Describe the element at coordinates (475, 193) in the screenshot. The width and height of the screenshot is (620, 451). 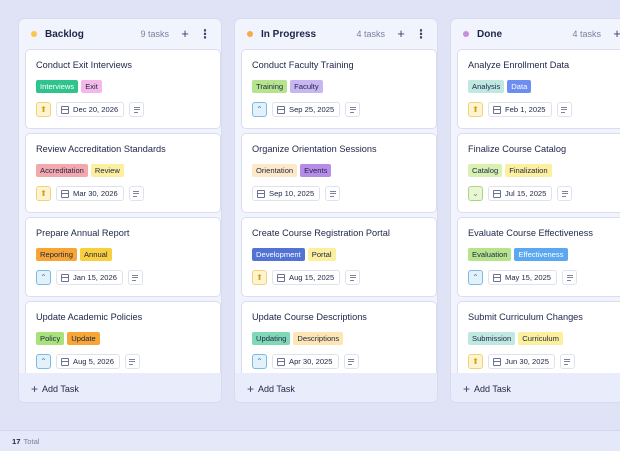
I see `chevron-down-icon: ⌄` at that location.